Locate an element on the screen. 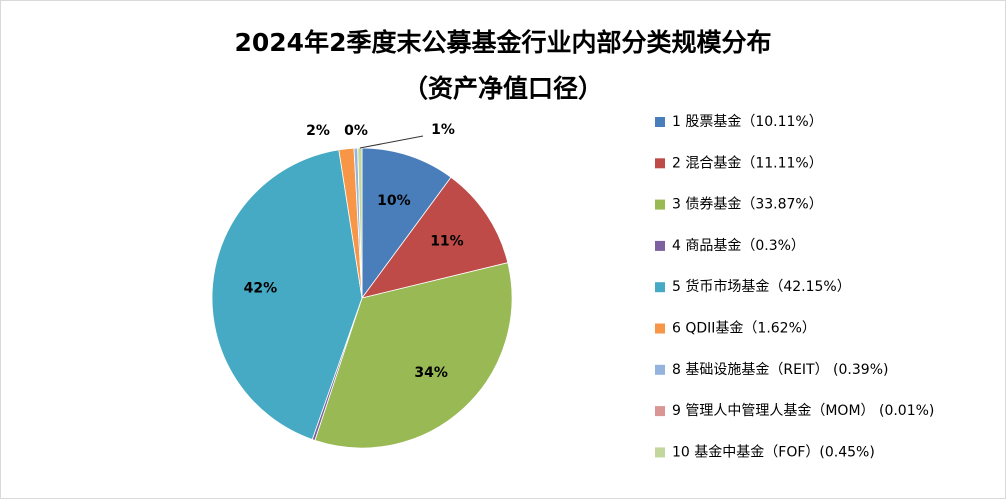 The height and width of the screenshot is (499, 1006). data-label: 34% is located at coordinates (431, 373).